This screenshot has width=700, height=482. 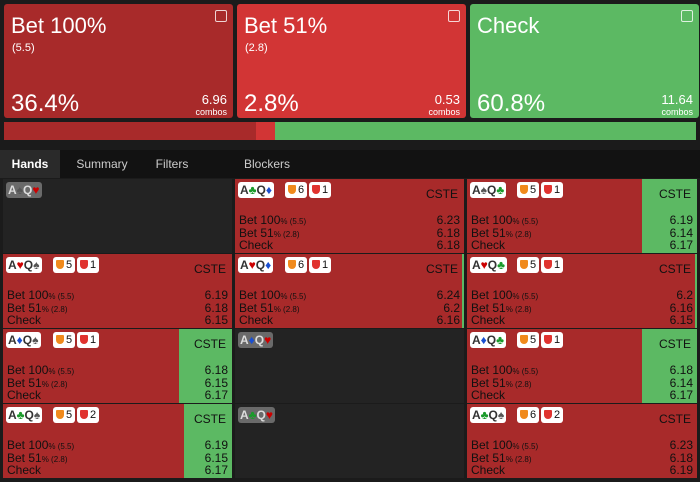 I want to click on badge: 2, so click(x=88, y=415).